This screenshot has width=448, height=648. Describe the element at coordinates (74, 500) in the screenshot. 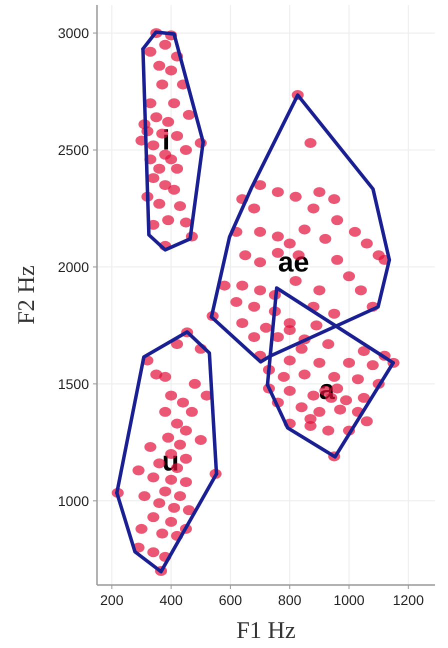

I see `y-tick-label: 1000` at that location.